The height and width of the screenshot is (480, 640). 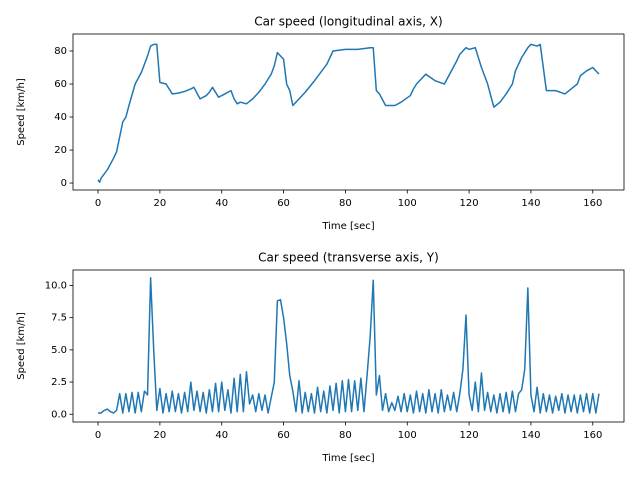 I want to click on y-tick-label: 80, so click(x=60, y=51).